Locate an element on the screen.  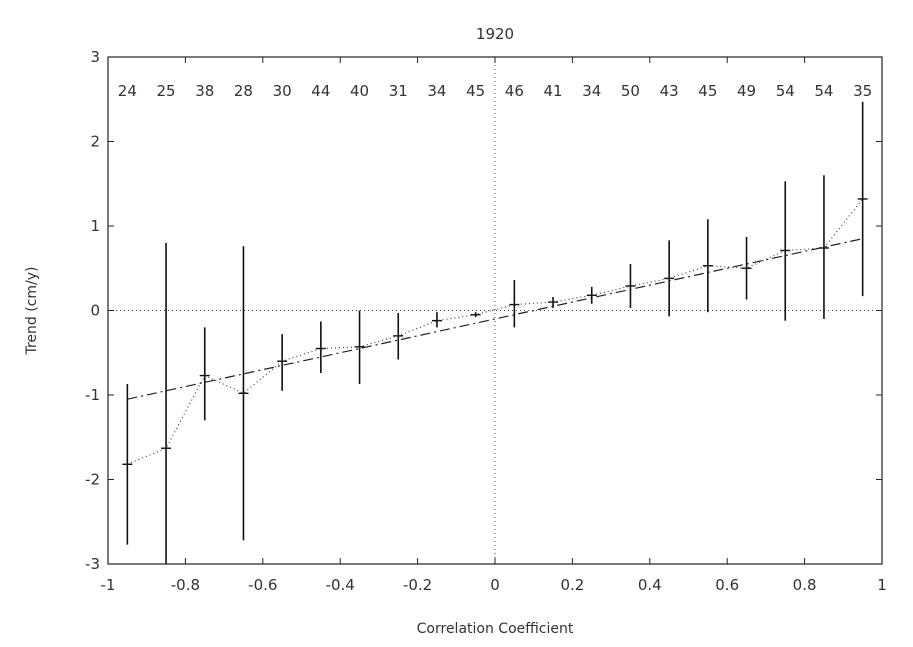
sample-count-label: 31 is located at coordinates (398, 91).